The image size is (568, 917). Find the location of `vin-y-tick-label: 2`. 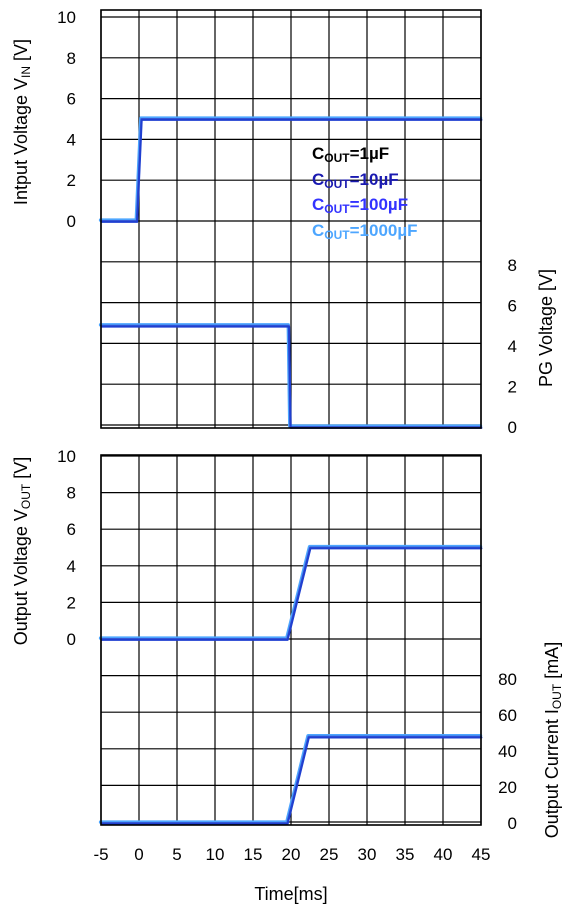

vin-y-tick-label: 2 is located at coordinates (71, 180).